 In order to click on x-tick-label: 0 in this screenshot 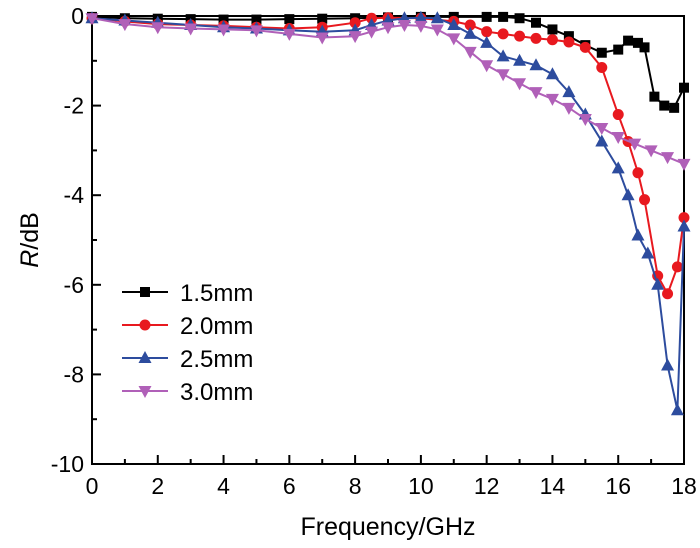, I will do `click(92, 486)`.